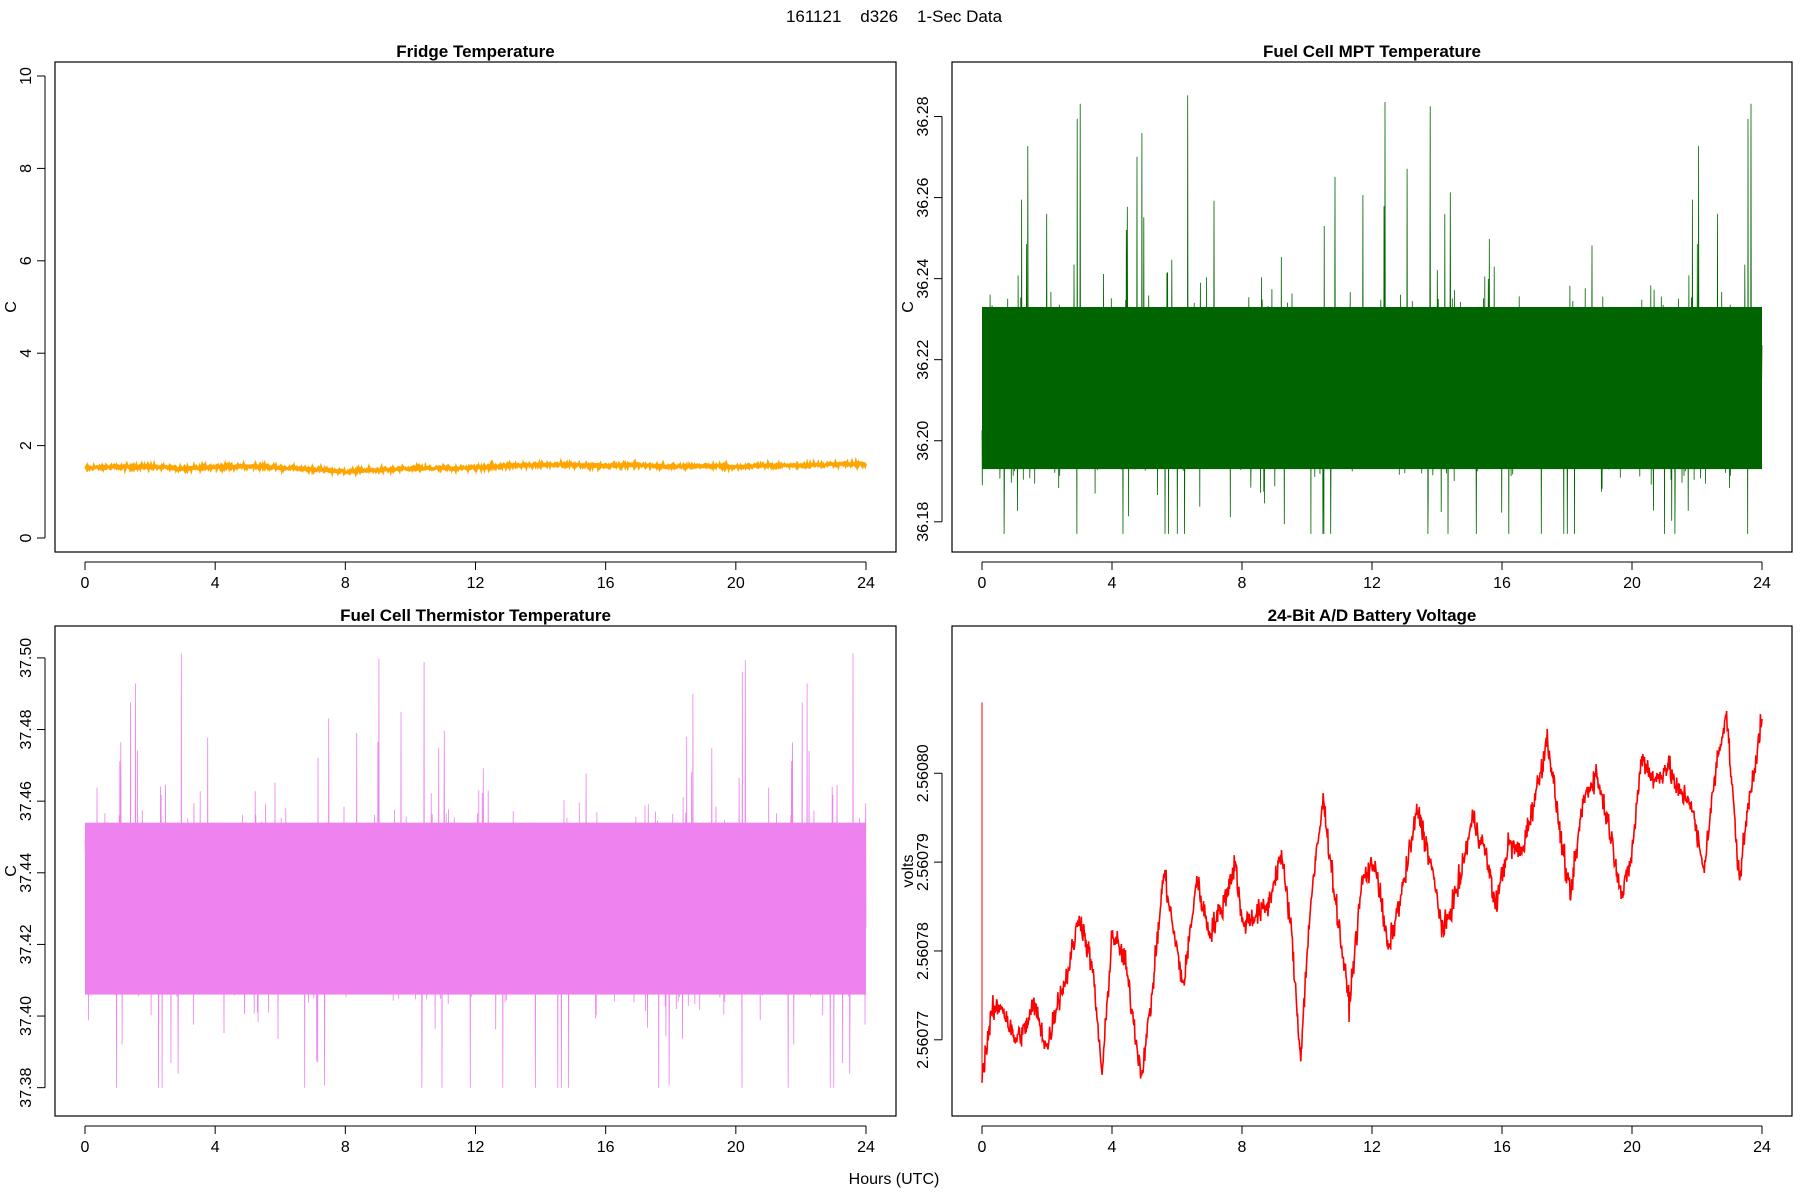  I want to click on y-tick-label: 8, so click(26, 168).